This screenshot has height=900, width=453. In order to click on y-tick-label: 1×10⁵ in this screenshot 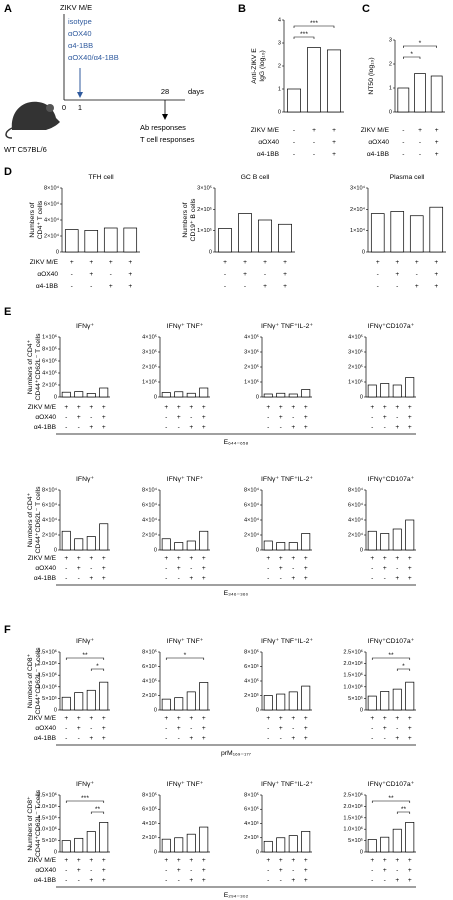, I will do `click(149, 381)`.